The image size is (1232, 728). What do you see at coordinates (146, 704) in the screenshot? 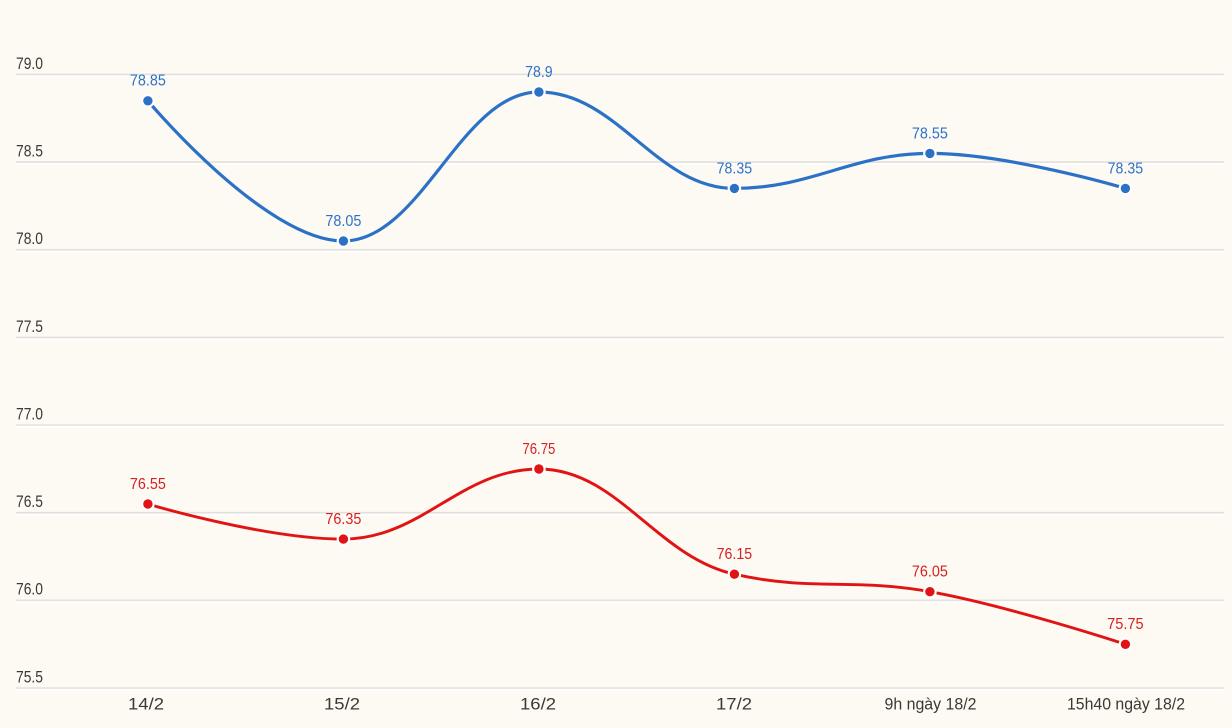
I see `svg-text: 14/2` at bounding box center [146, 704].